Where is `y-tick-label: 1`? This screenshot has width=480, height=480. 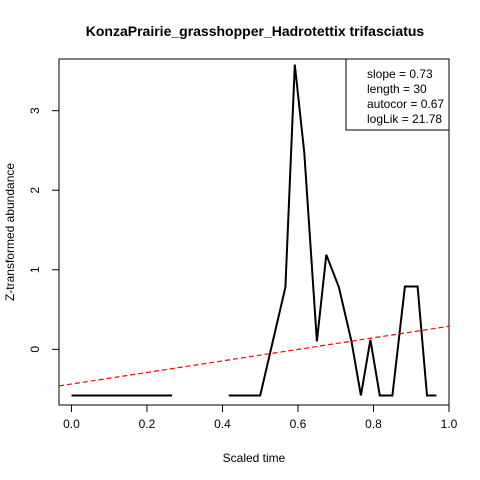
y-tick-label: 1 is located at coordinates (35, 269).